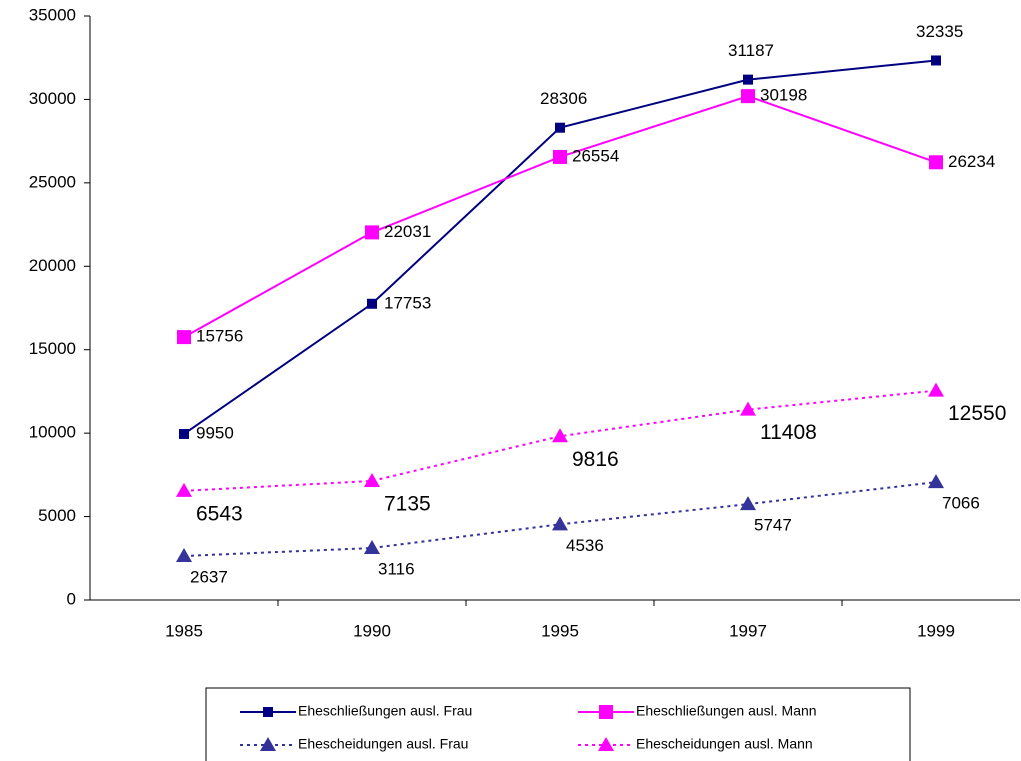 This screenshot has height=761, width=1021. What do you see at coordinates (726, 711) in the screenshot?
I see `legend-label: Eheschließungen ausl. Mann` at bounding box center [726, 711].